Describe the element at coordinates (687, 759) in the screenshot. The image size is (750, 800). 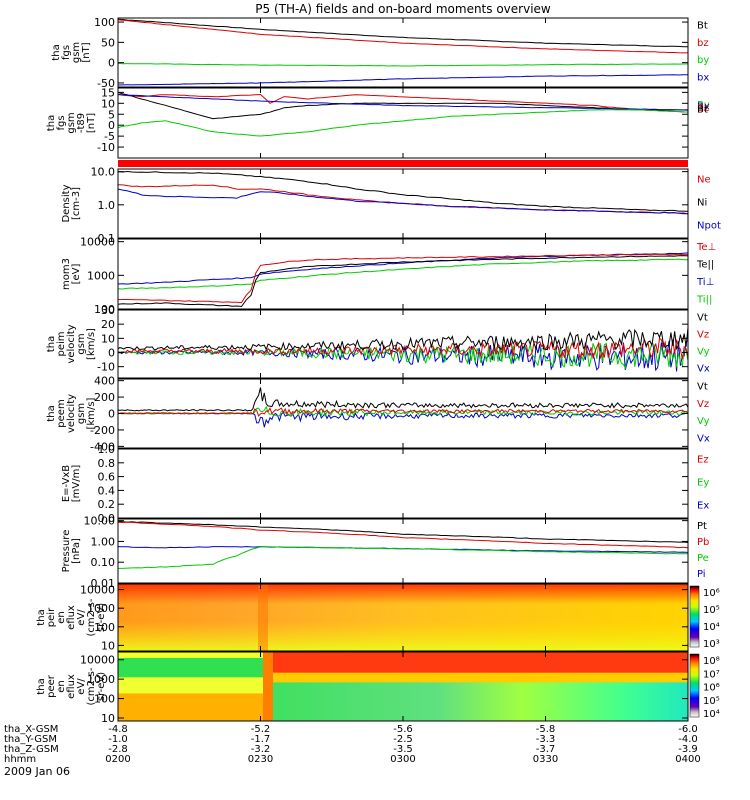
I see `x-tick-label: 0400` at that location.